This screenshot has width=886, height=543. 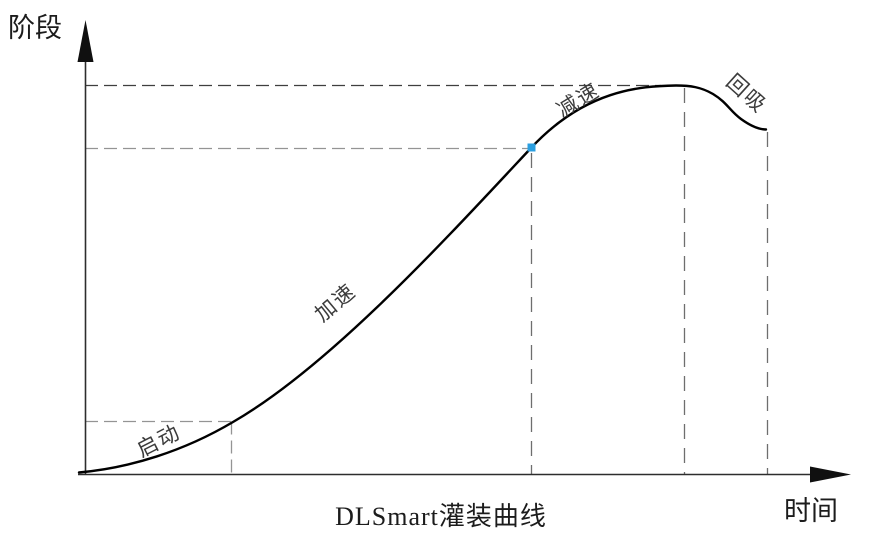 I want to click on phase-label-decelerate: 减速, so click(x=578, y=100).